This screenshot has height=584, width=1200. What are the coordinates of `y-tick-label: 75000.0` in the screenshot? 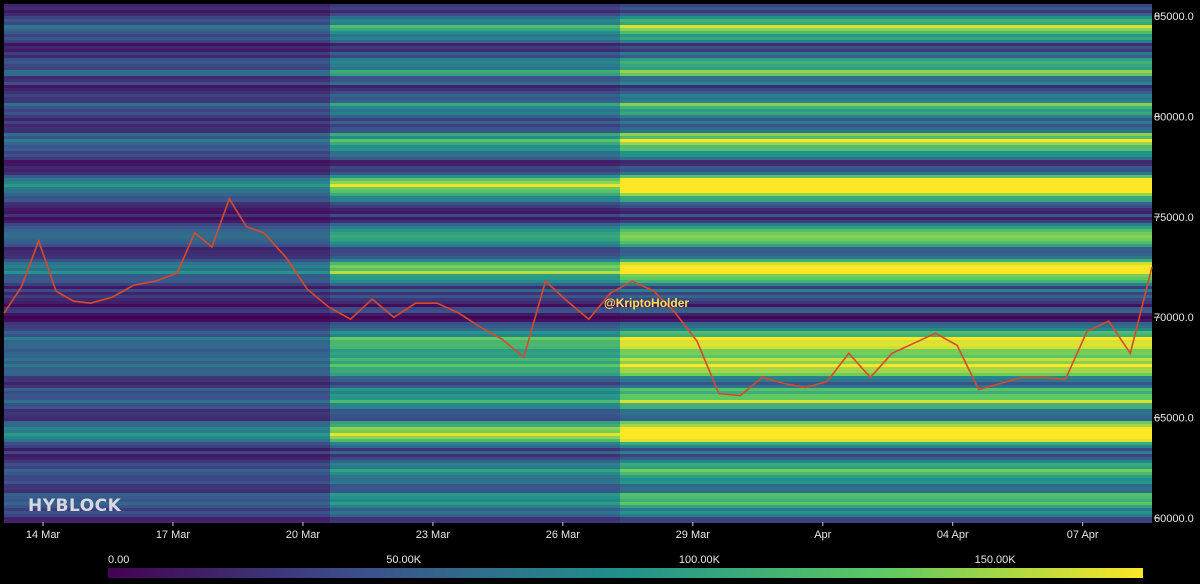 It's located at (1174, 218).